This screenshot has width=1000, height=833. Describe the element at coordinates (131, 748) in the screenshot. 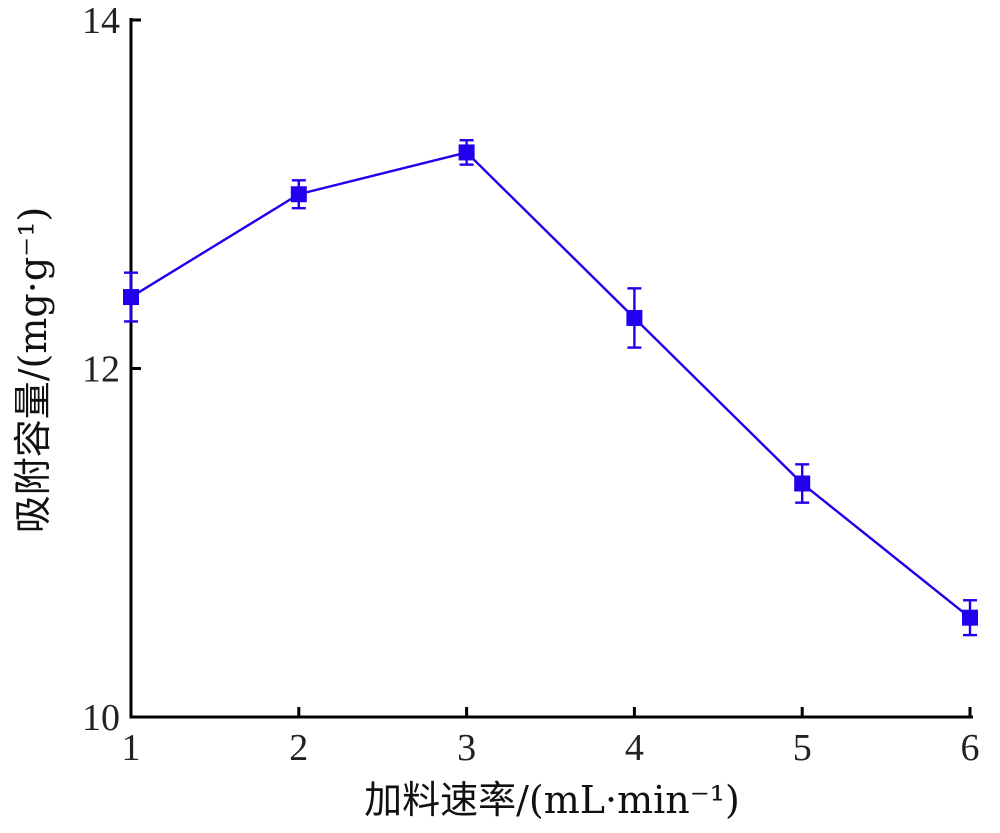

I see `x-tick-label: 1` at that location.